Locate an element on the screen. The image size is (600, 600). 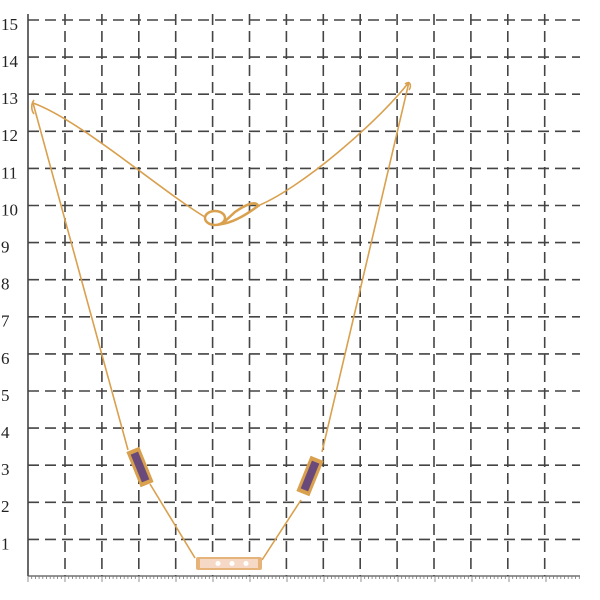
ruler-label: 5 is located at coordinates (5, 395).